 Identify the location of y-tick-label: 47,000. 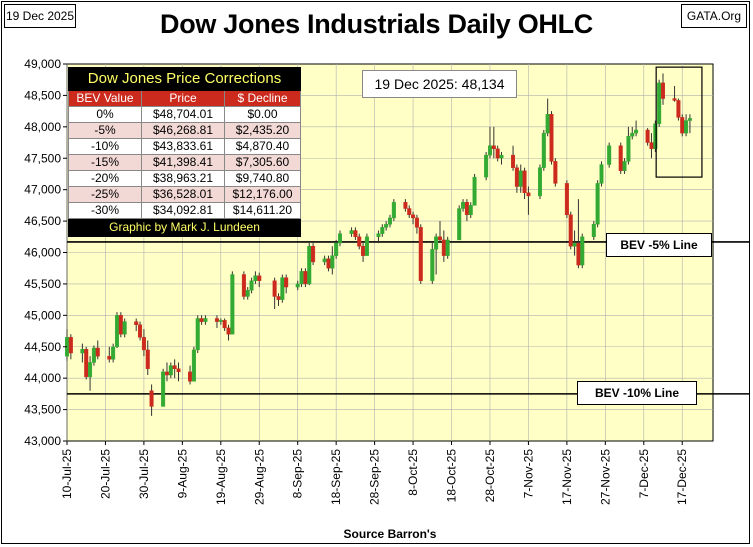
(42, 190).